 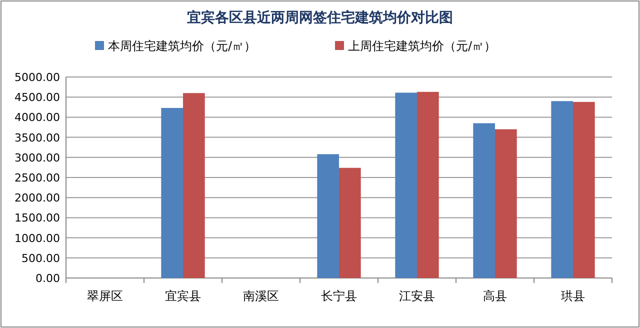 What do you see at coordinates (573, 296) in the screenshot?
I see `x-tick-label: 珙县` at bounding box center [573, 296].